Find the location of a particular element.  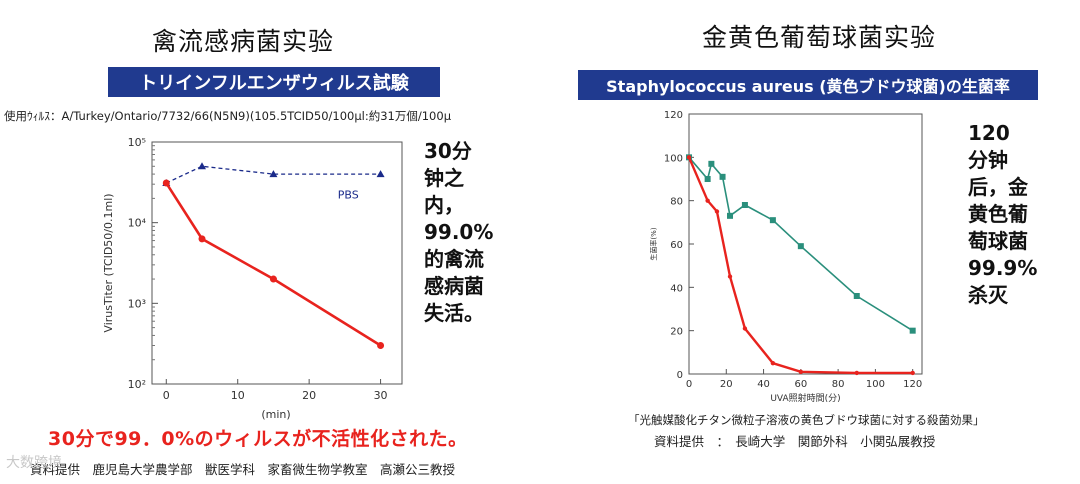

y-tick-label: 10³ is located at coordinates (137, 303).